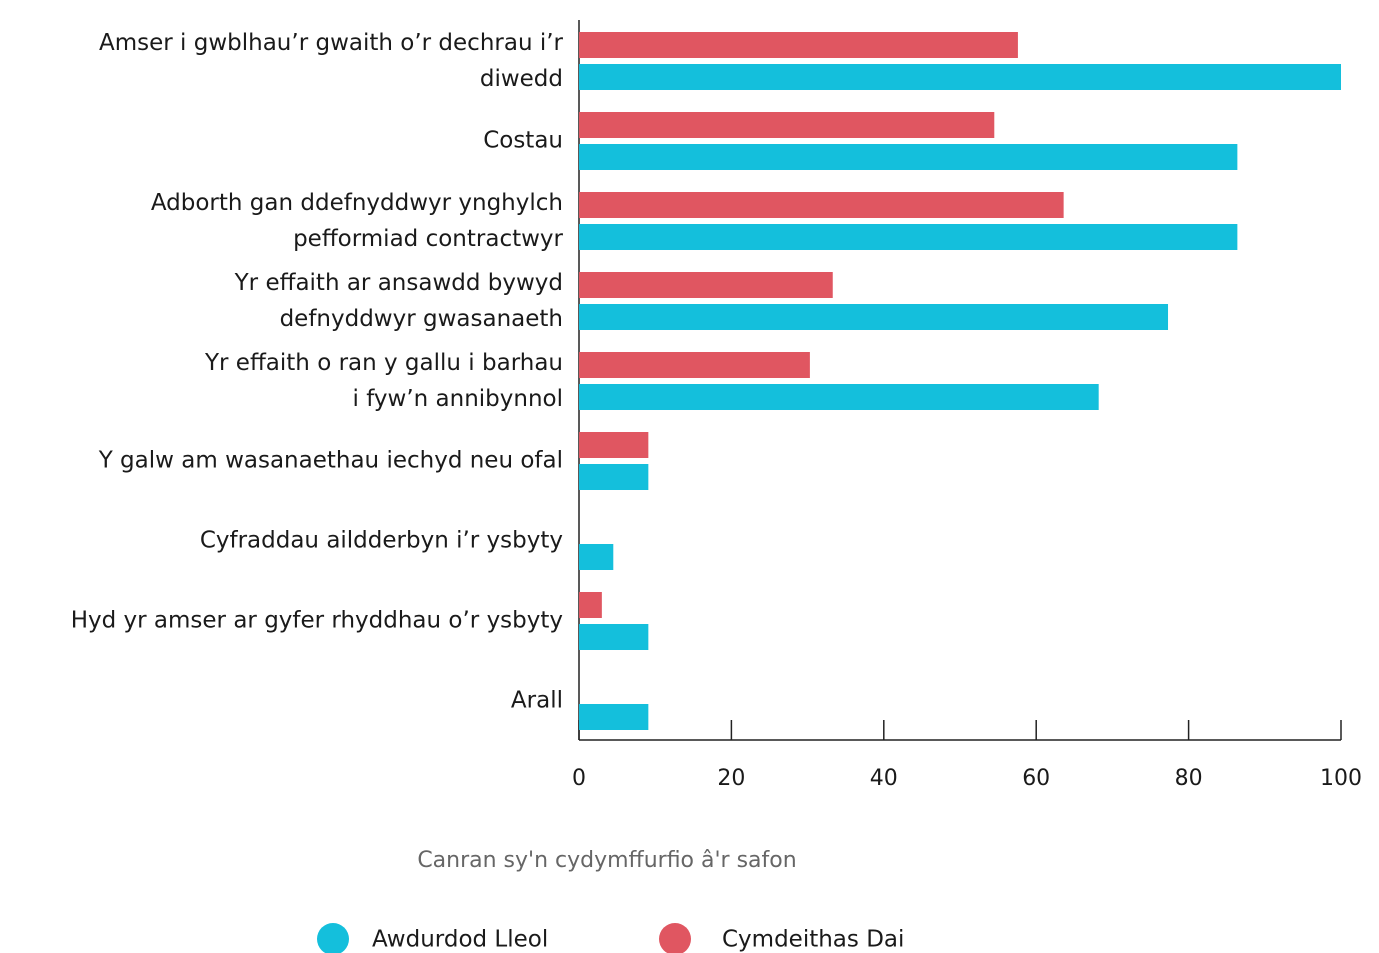  Describe the element at coordinates (460, 940) in the screenshot. I see `legend-label: Awdurdod Lleol` at that location.